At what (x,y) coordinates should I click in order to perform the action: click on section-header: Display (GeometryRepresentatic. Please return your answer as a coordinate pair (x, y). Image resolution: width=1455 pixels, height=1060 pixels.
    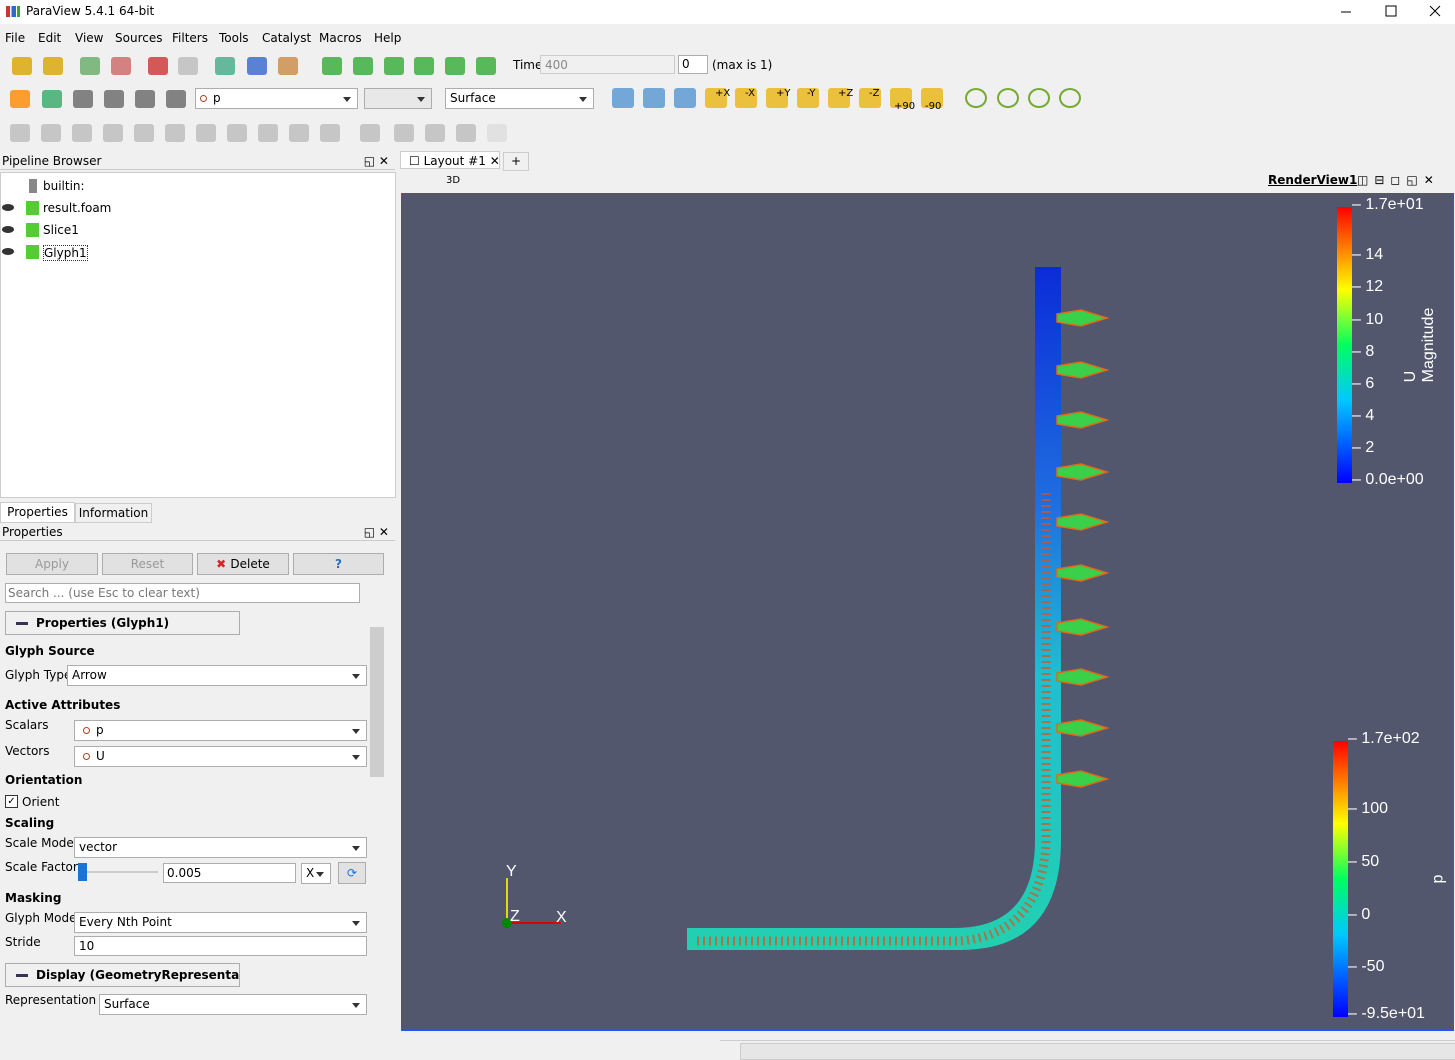
    Looking at the image, I should click on (122, 975).